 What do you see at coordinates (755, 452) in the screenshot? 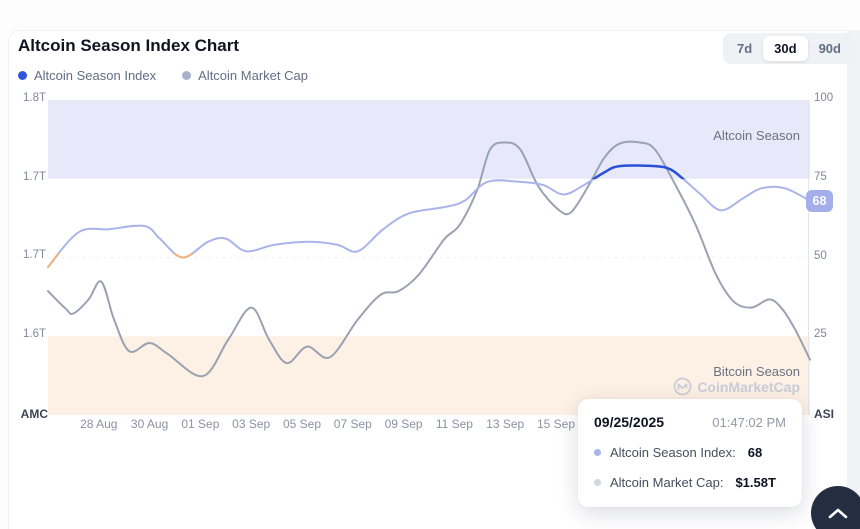
I see `tooltip-value-asi: 68` at bounding box center [755, 452].